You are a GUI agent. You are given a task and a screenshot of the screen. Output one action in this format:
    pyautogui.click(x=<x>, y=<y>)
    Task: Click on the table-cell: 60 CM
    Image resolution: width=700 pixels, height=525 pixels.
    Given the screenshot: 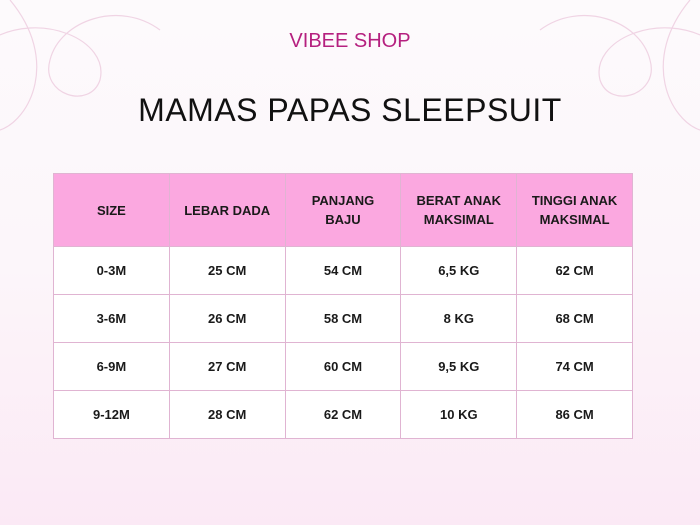 What is the action you would take?
    pyautogui.click(x=343, y=366)
    